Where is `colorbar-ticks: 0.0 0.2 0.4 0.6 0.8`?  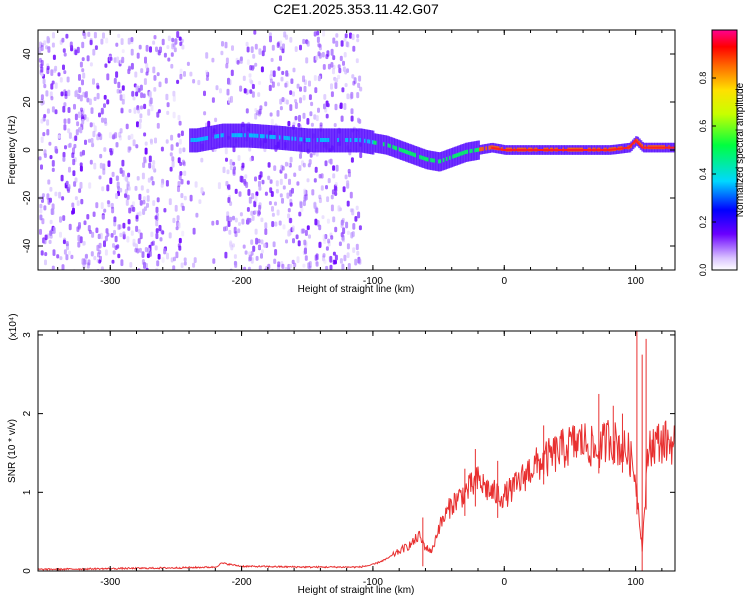
colorbar-ticks: 0.0 0.2 0.4 0.6 0.8 is located at coordinates (707, 174).